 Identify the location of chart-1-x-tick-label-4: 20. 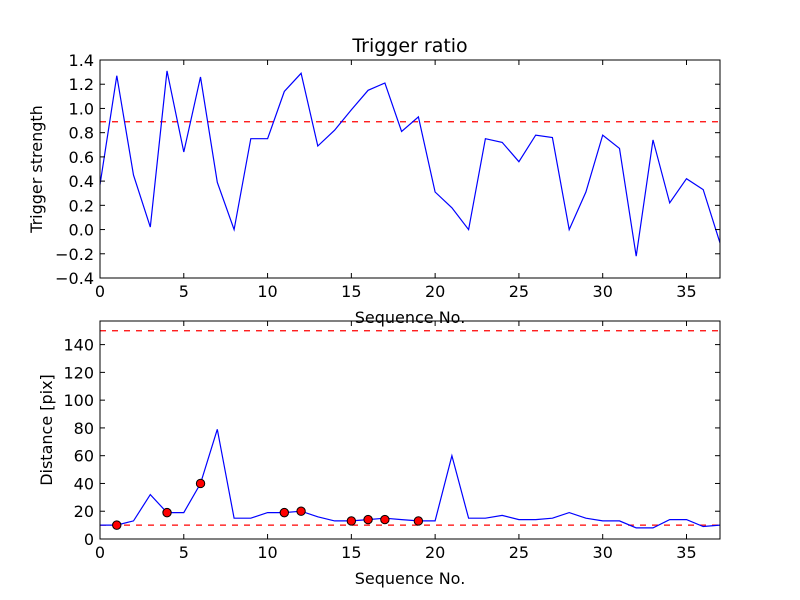
(435, 552).